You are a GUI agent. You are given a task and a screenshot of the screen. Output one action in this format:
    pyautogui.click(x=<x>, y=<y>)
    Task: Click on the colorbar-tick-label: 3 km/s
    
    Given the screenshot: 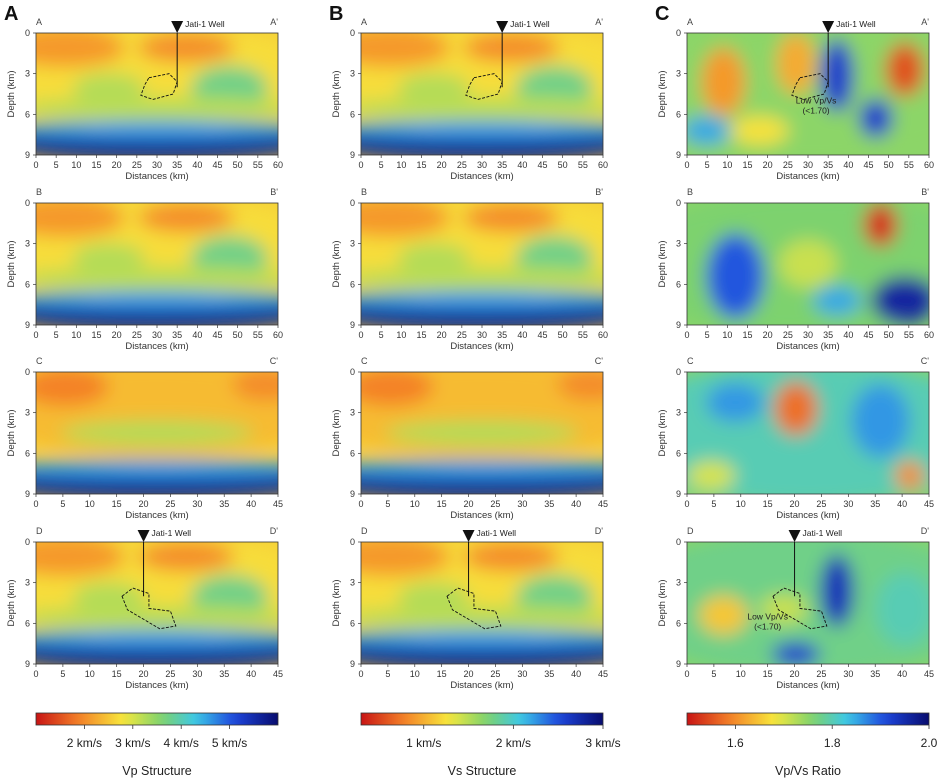 What is the action you would take?
    pyautogui.click(x=602, y=743)
    